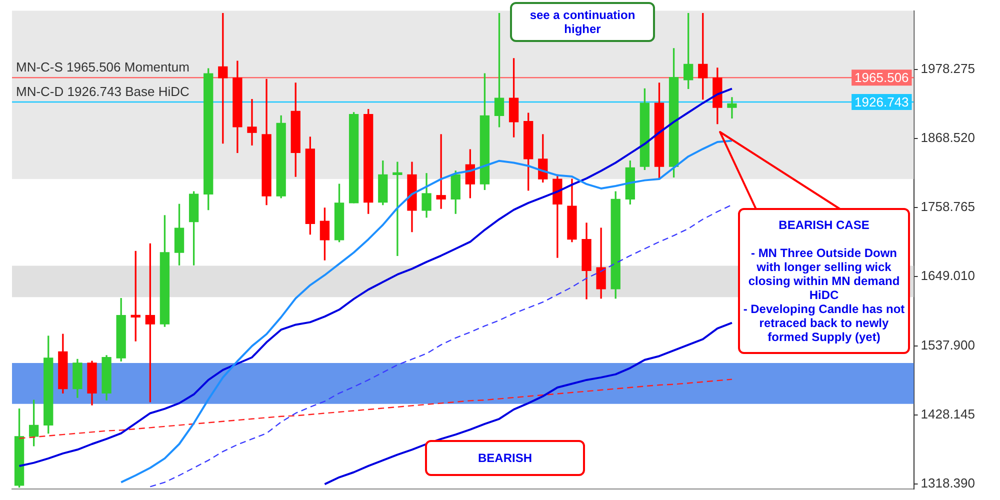 The width and height of the screenshot is (1000, 500). I want to click on y-tick-label: 1758.765, so click(948, 206).